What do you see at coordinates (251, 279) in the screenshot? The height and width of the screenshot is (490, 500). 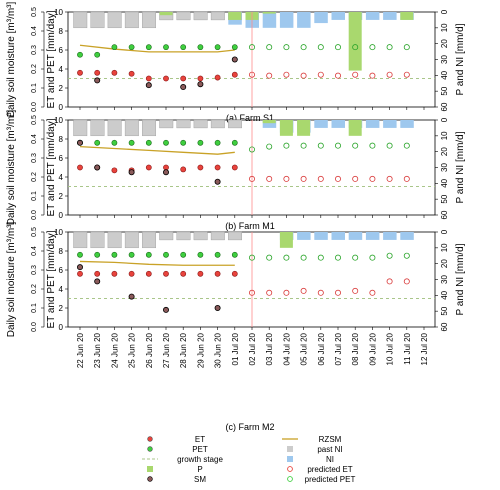 I see `plot-frame` at bounding box center [251, 279].